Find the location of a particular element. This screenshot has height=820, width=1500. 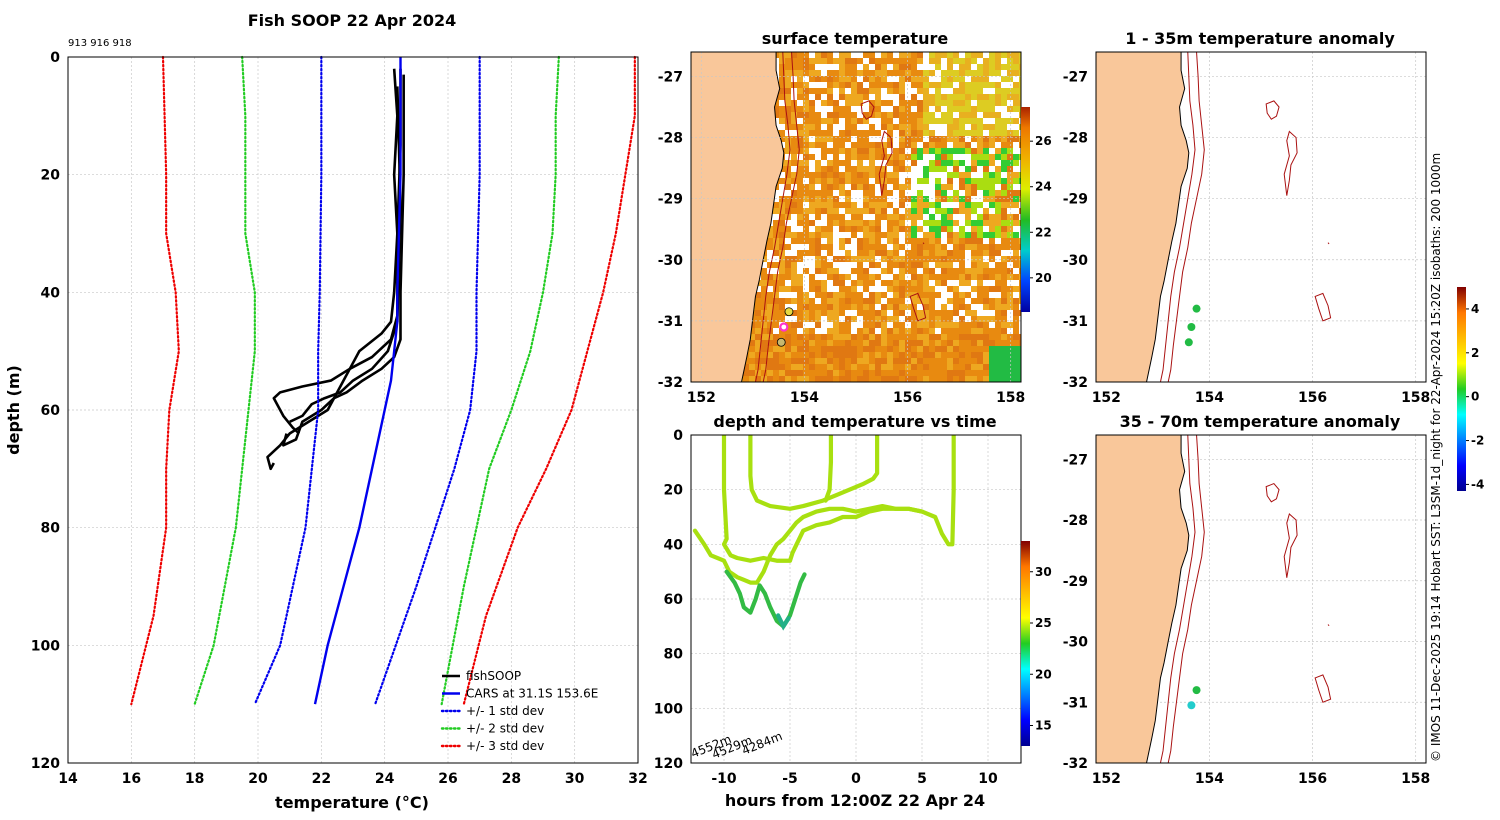

map-y-tick: -28 is located at coordinates (670, 139).